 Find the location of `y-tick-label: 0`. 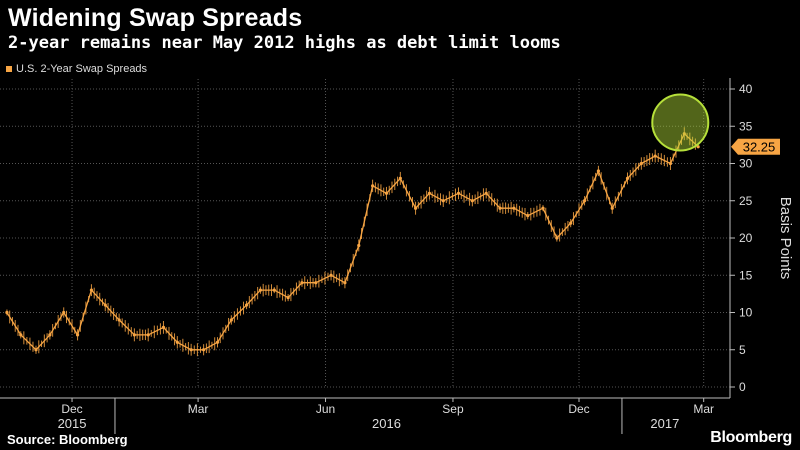

y-tick-label: 0 is located at coordinates (742, 387).